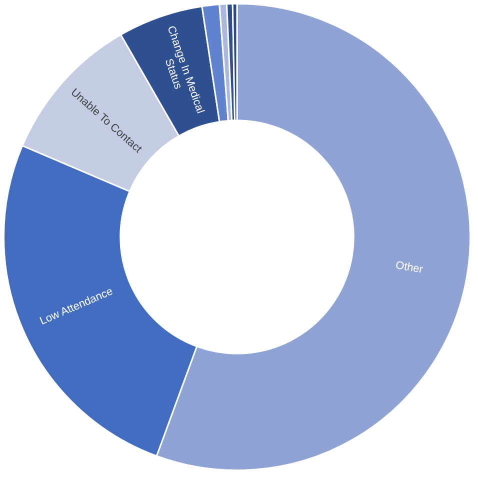 This screenshot has height=478, width=478. I want to click on slice-label: Other, so click(409, 267).